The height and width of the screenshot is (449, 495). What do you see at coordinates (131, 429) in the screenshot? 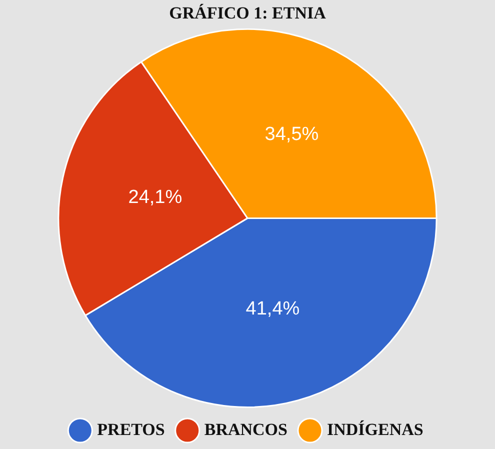
I see `legend-label: PRETOS` at bounding box center [131, 429].